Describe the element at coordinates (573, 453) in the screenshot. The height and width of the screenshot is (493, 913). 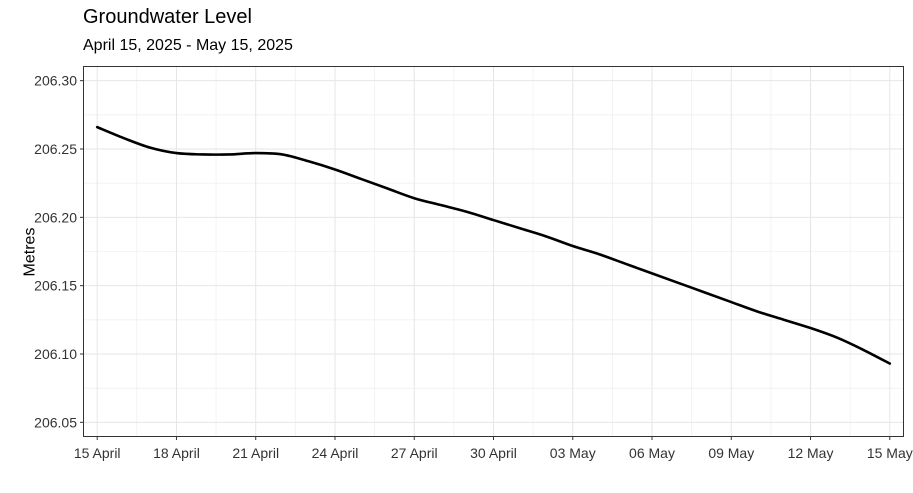
I see `x-tick-label: 03 May` at that location.